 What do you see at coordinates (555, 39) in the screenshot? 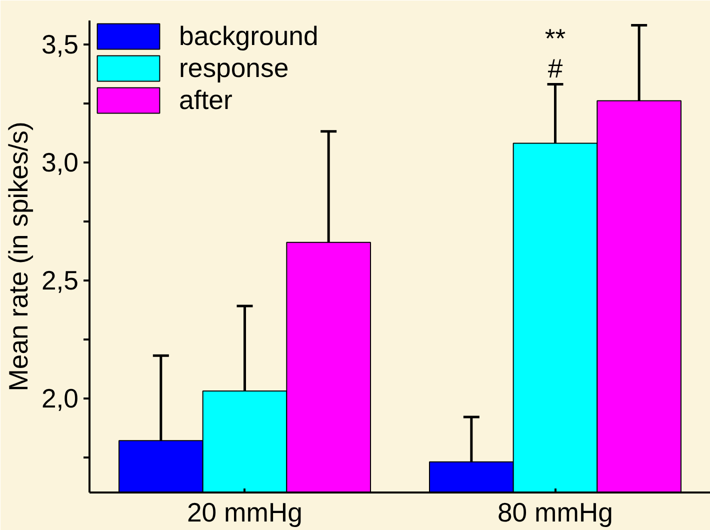
I see `annotation: **` at bounding box center [555, 39].